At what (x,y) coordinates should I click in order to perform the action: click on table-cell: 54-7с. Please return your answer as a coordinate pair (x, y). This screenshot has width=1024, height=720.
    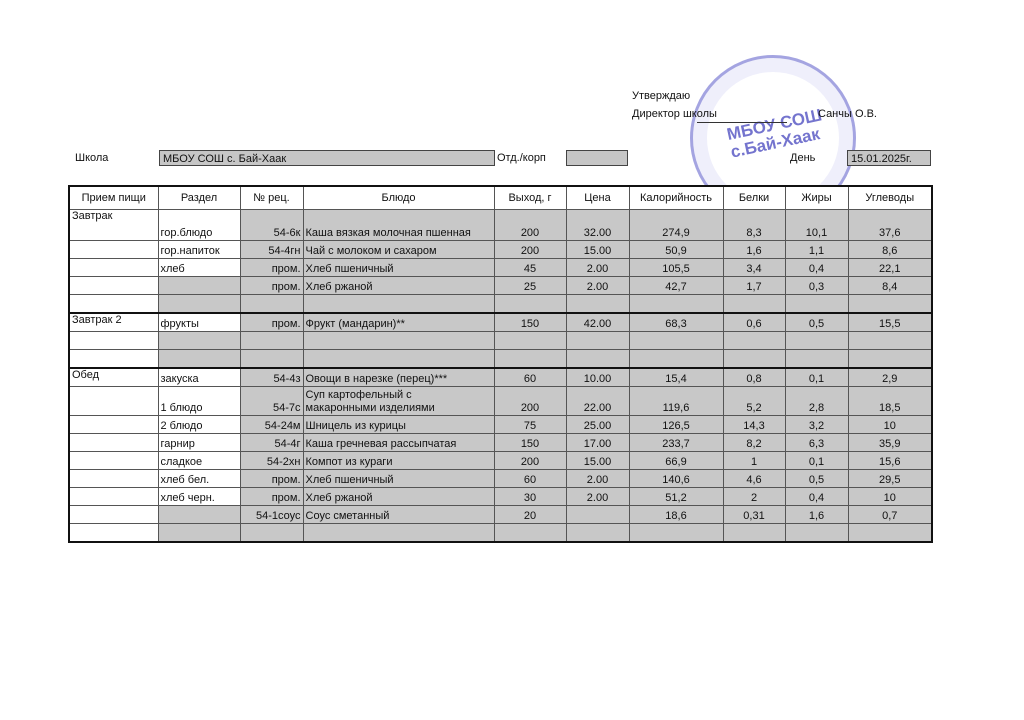
    Looking at the image, I should click on (271, 401).